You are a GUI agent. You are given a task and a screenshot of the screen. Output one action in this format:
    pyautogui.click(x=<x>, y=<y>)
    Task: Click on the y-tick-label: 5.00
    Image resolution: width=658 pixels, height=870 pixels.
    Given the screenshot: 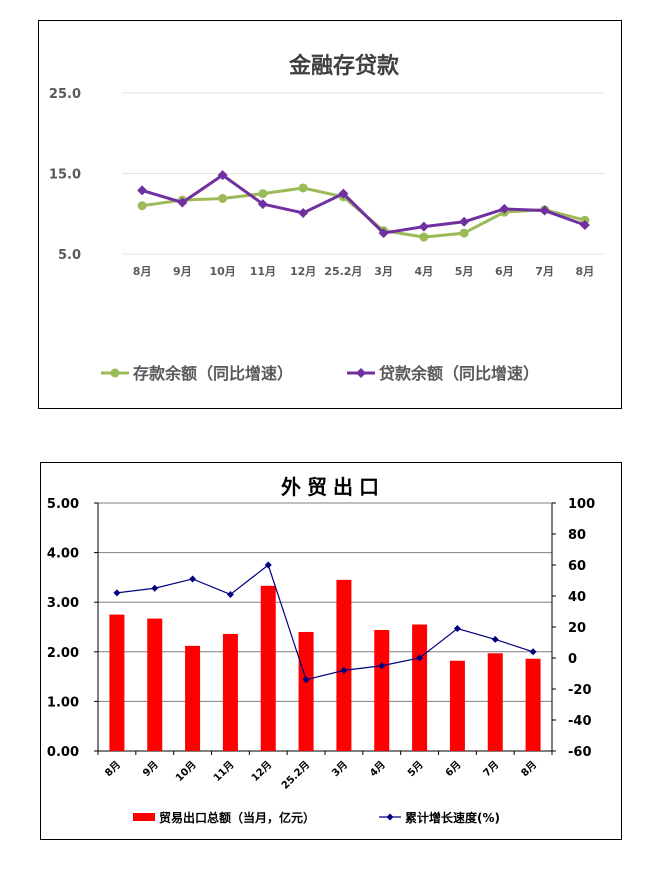 What is the action you would take?
    pyautogui.click(x=63, y=504)
    